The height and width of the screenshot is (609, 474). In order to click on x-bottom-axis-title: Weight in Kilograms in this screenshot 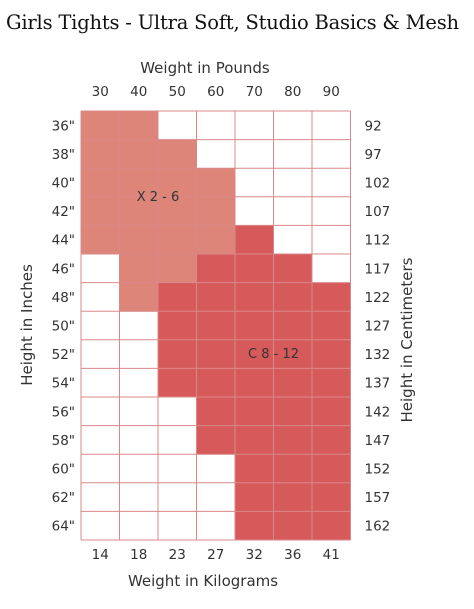, I will do `click(203, 581)`.